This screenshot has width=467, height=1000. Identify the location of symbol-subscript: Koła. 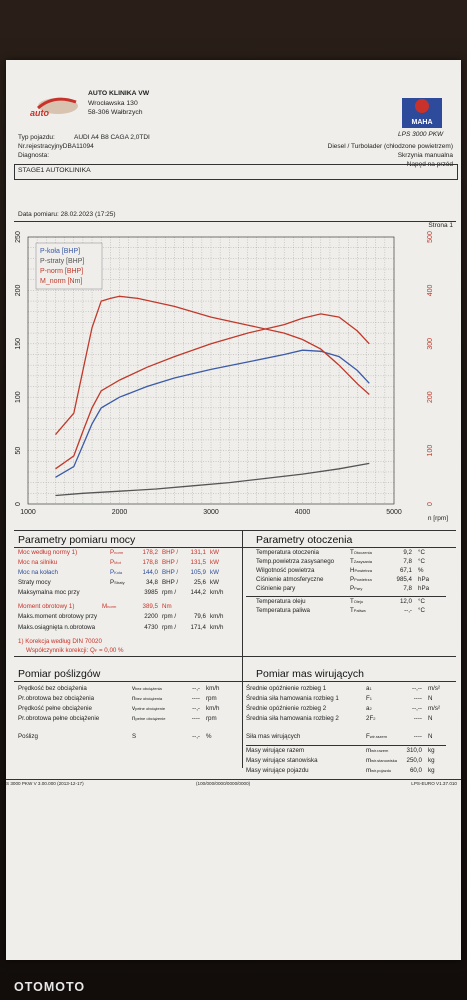
(118, 572).